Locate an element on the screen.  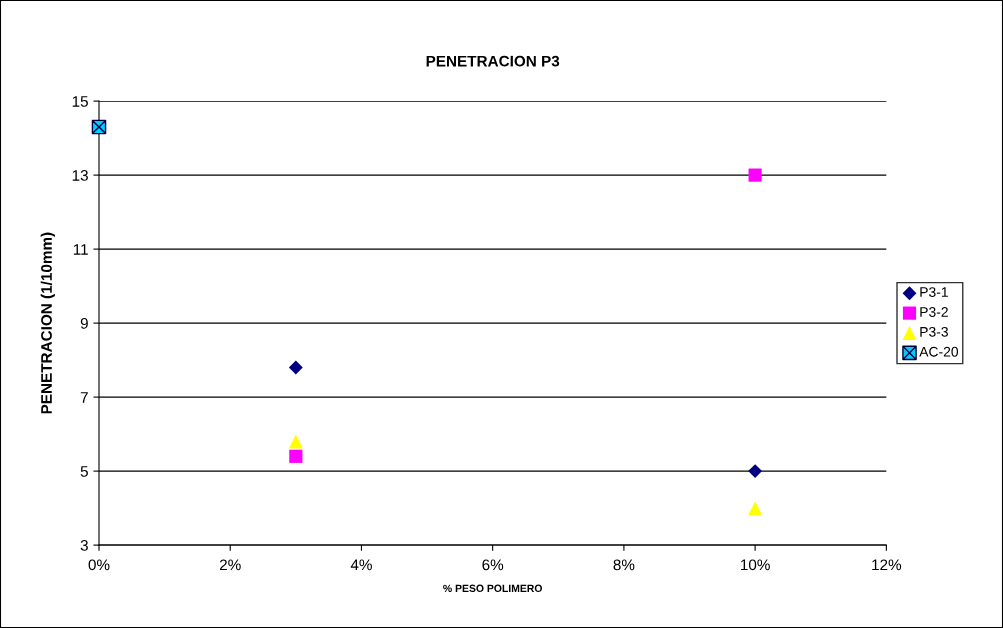
chart-title: PENETRACION P3 is located at coordinates (493, 61).